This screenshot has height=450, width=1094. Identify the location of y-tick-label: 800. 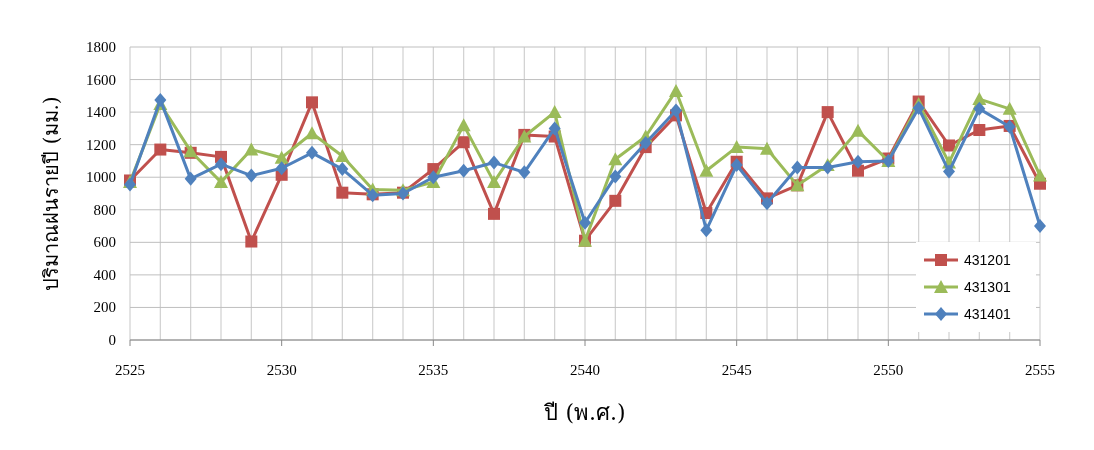
(104, 209).